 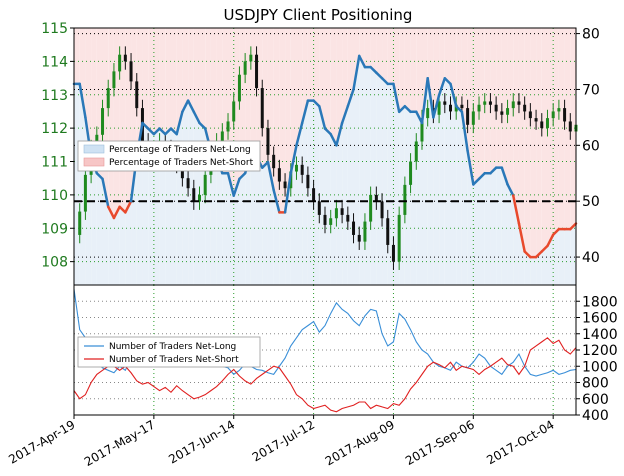 I want to click on x-tick-label: 2017-Sep-06, so click(x=440, y=442).